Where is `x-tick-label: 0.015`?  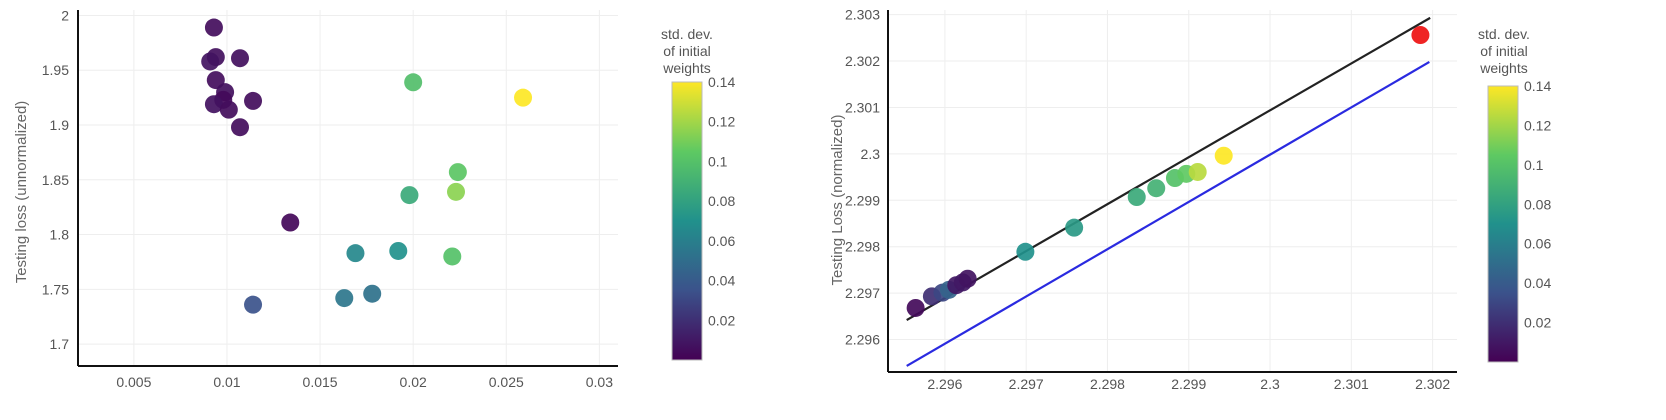
x-tick-label: 0.015 is located at coordinates (320, 382).